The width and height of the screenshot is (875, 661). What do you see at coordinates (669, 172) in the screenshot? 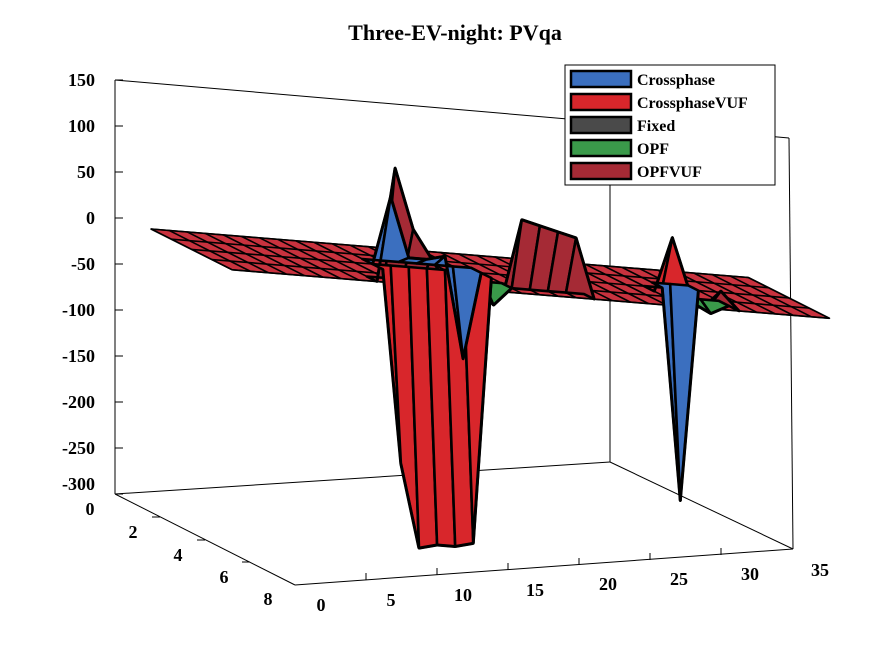
I see `legend-label: OPFVUF` at bounding box center [669, 172].